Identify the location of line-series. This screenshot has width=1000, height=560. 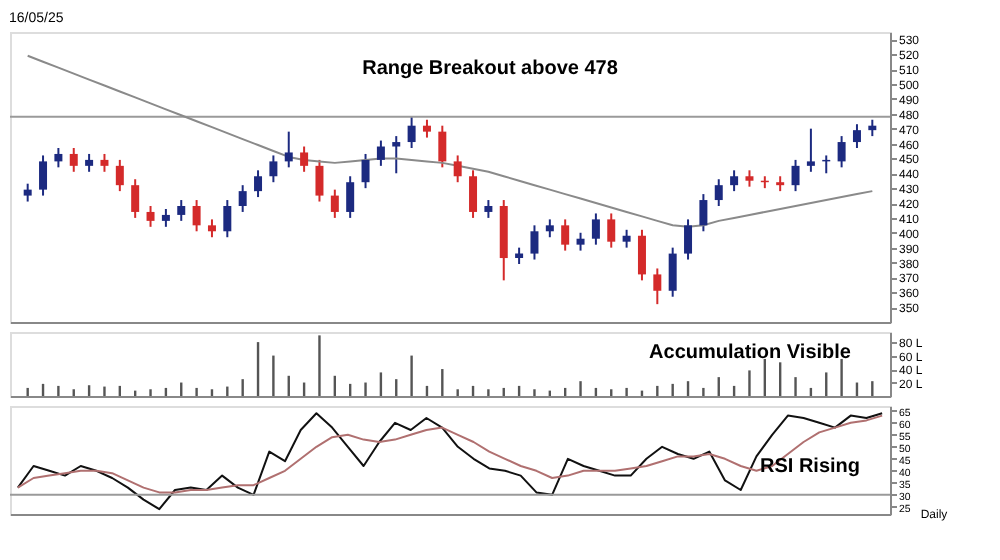
(450, 454).